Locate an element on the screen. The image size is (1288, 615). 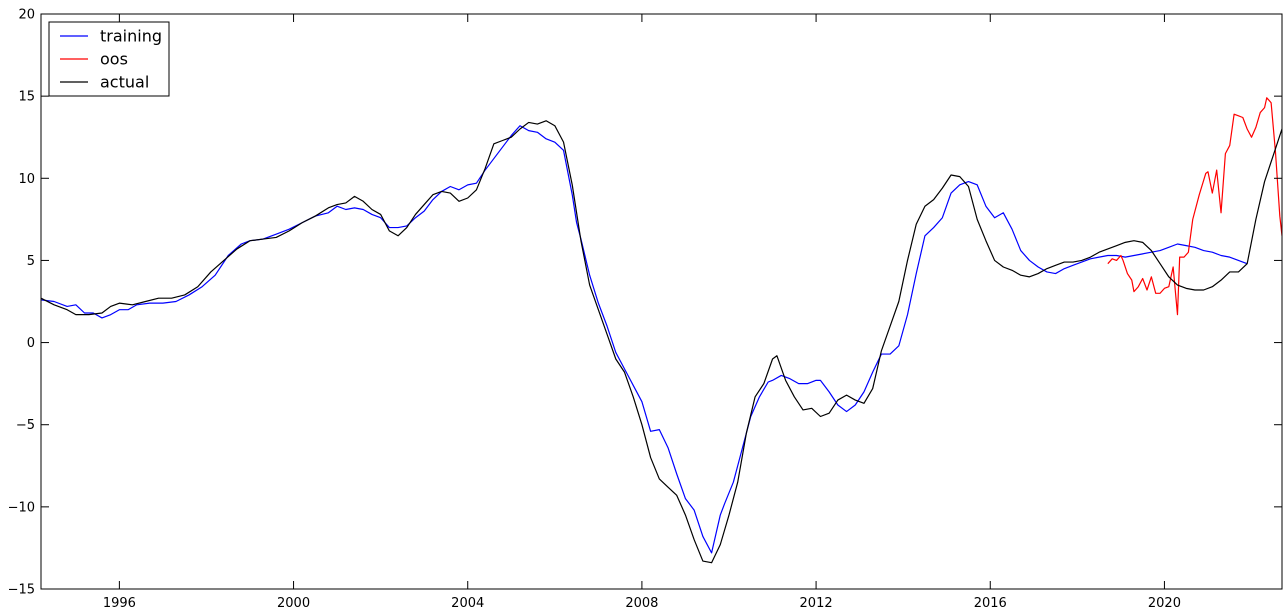
y-tick-label: 15 is located at coordinates (26, 97).